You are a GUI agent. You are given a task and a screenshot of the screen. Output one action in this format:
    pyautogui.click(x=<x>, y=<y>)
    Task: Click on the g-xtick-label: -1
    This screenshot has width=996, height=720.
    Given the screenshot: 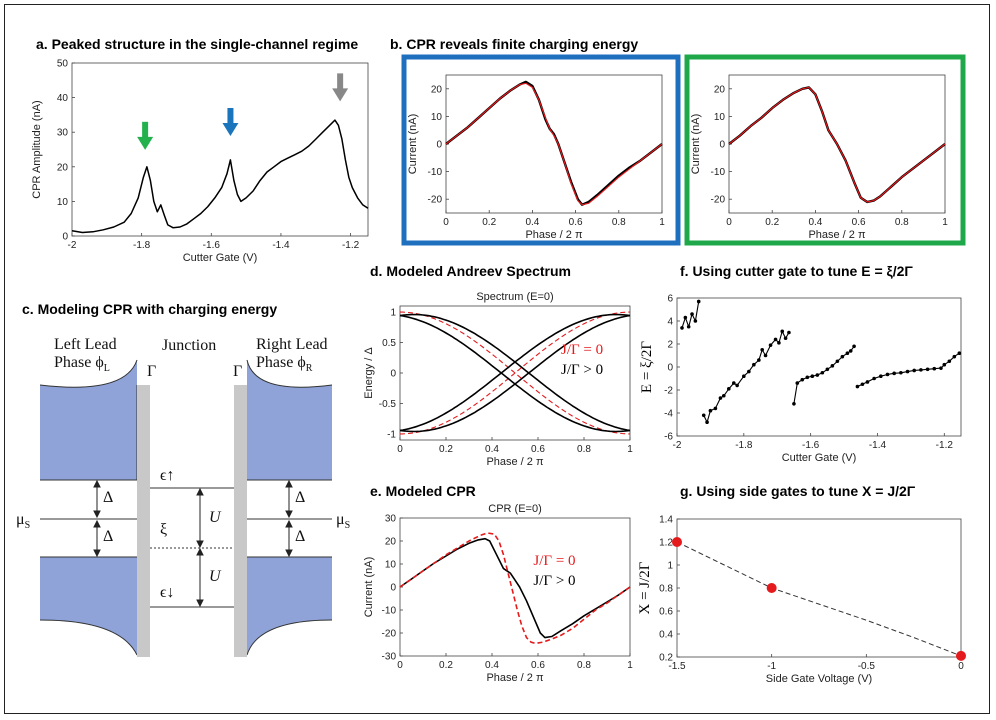 What is the action you would take?
    pyautogui.click(x=771, y=666)
    